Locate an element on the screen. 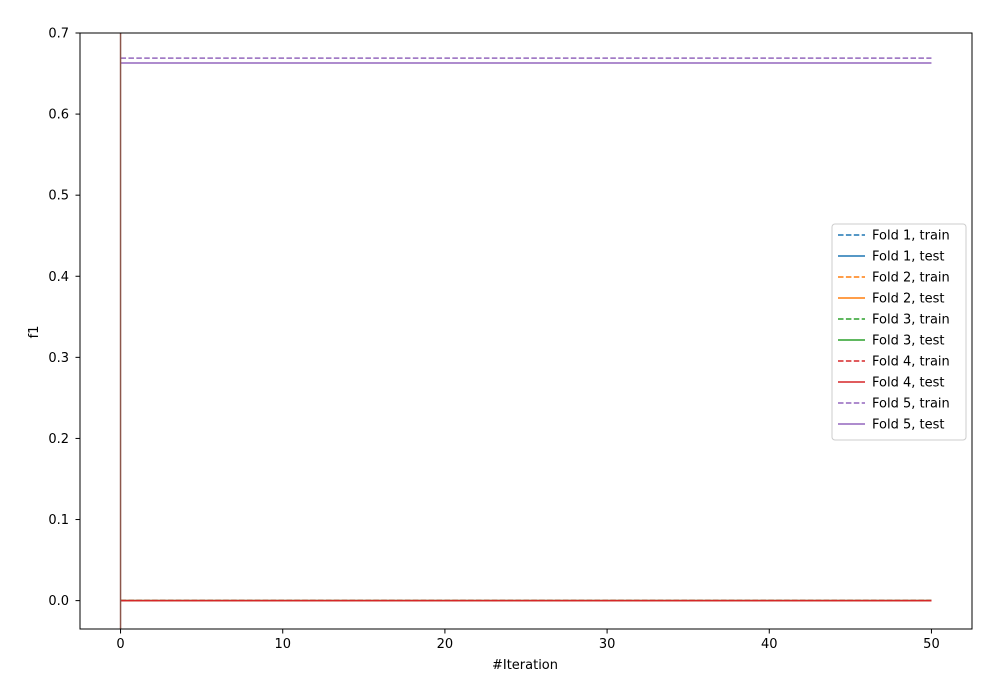 This screenshot has height=700, width=1000. y-tick-label: 0.7 is located at coordinates (58, 34).